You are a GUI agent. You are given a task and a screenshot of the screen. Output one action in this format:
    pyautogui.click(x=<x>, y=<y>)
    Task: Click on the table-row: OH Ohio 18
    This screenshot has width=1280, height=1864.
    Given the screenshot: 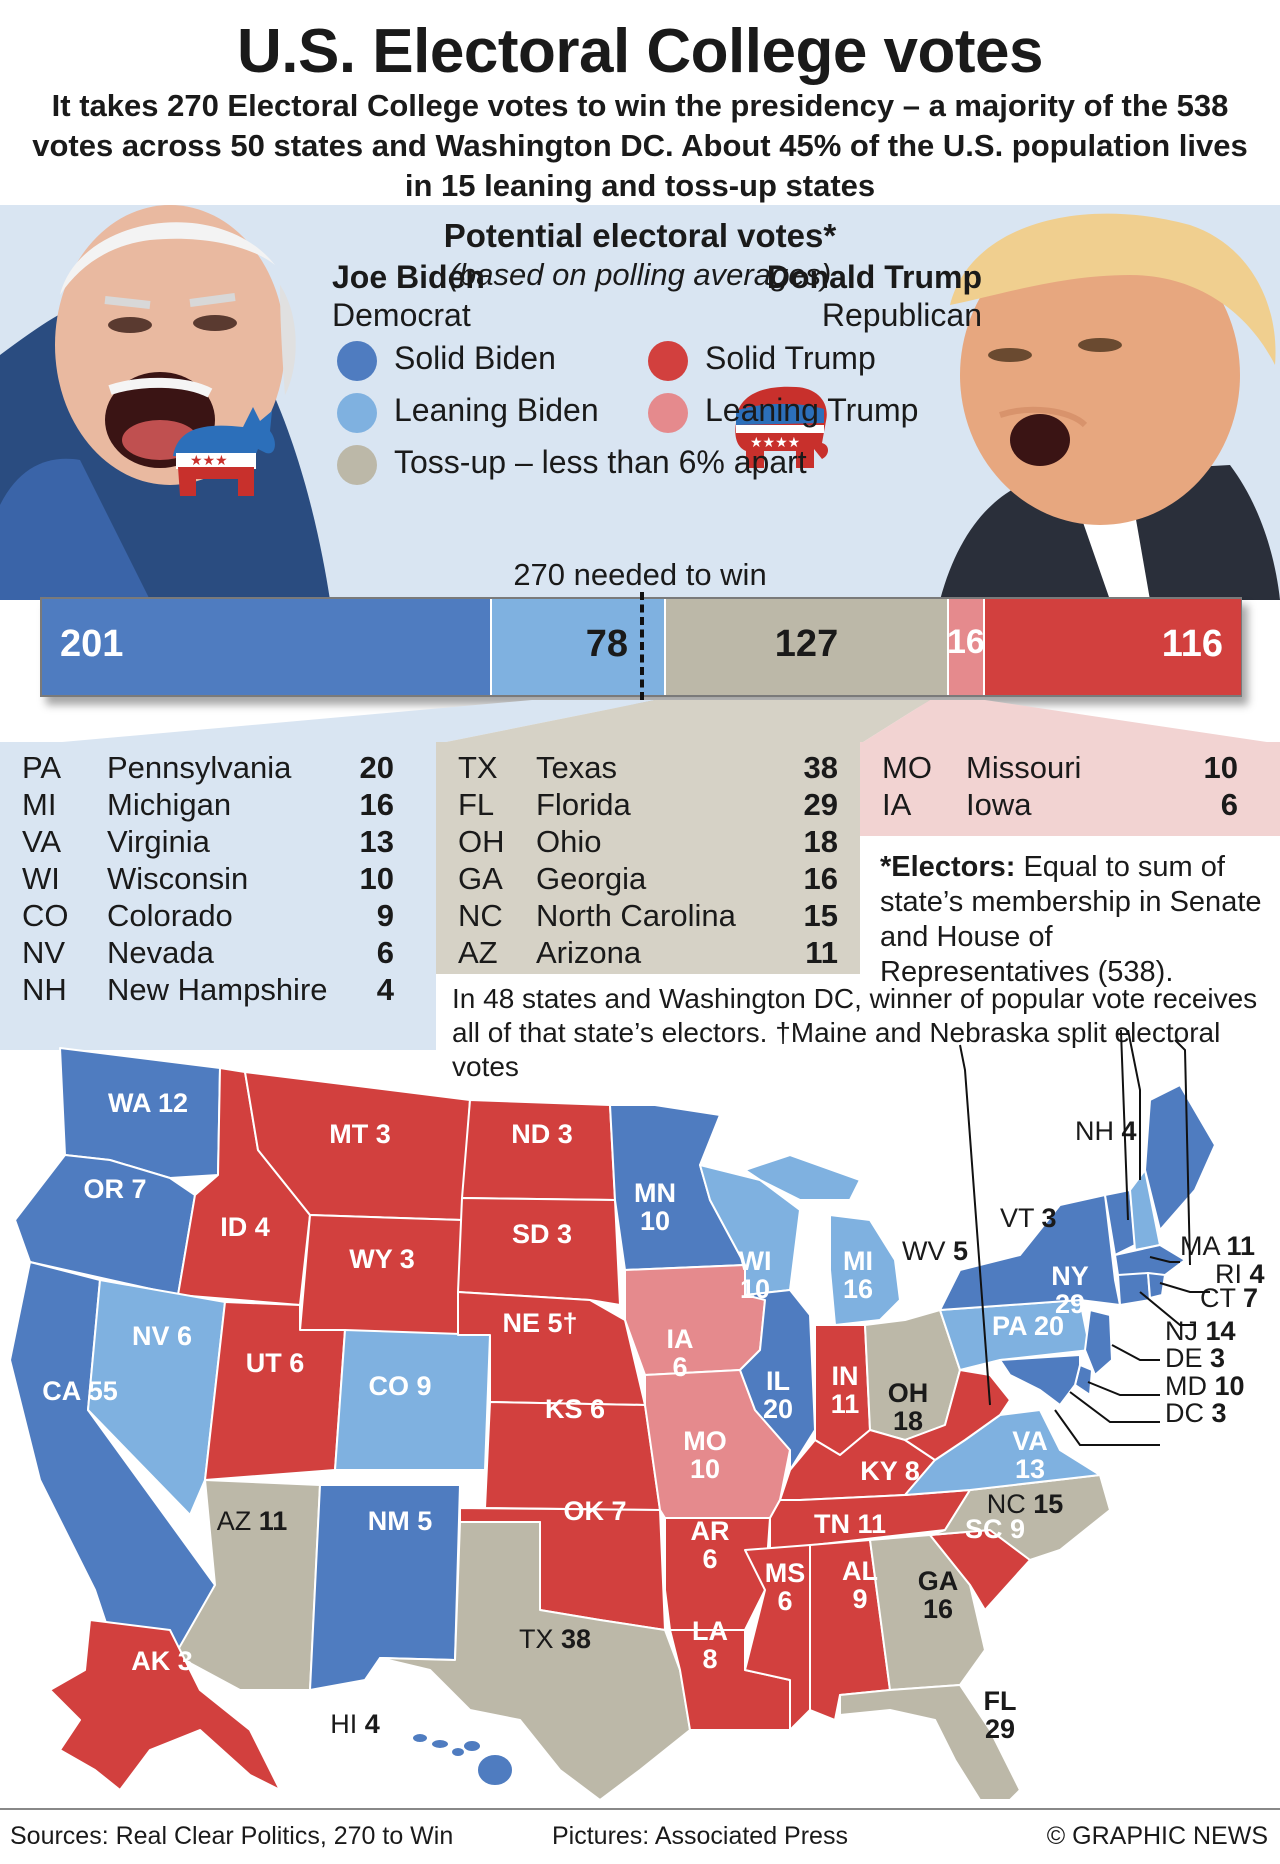 What is the action you would take?
    pyautogui.click(x=648, y=842)
    